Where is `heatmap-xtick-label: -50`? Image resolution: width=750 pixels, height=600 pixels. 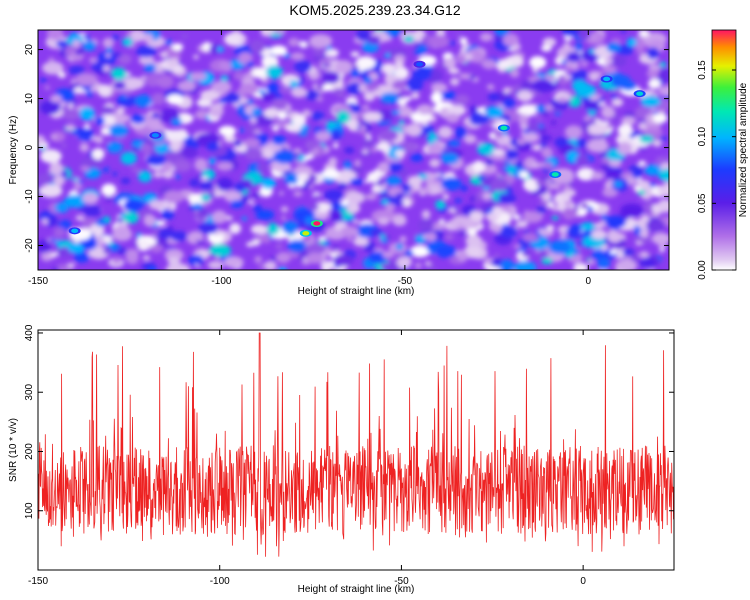
heatmap-xtick-label: -50 is located at coordinates (405, 281).